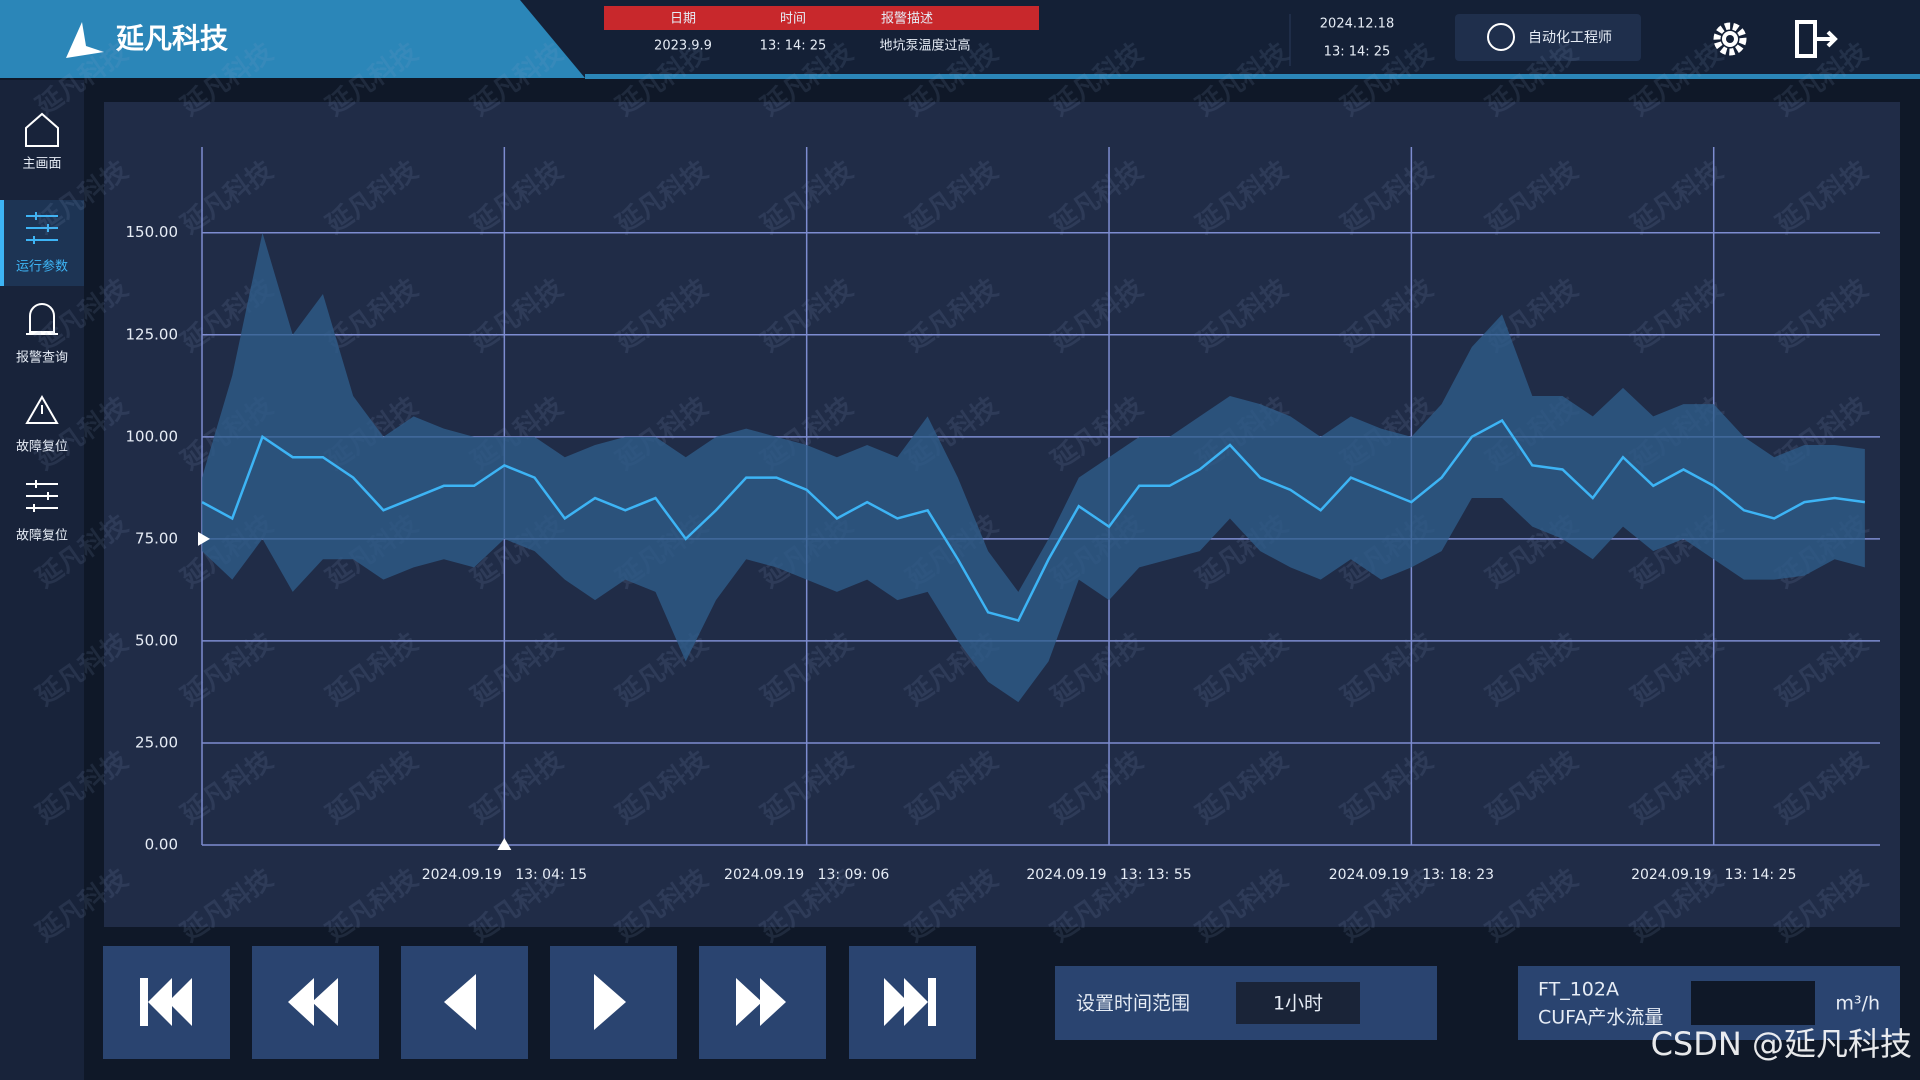 This screenshot has width=1920, height=1080. What do you see at coordinates (156, 538) in the screenshot?
I see `y-tick-label: 75.00` at bounding box center [156, 538].